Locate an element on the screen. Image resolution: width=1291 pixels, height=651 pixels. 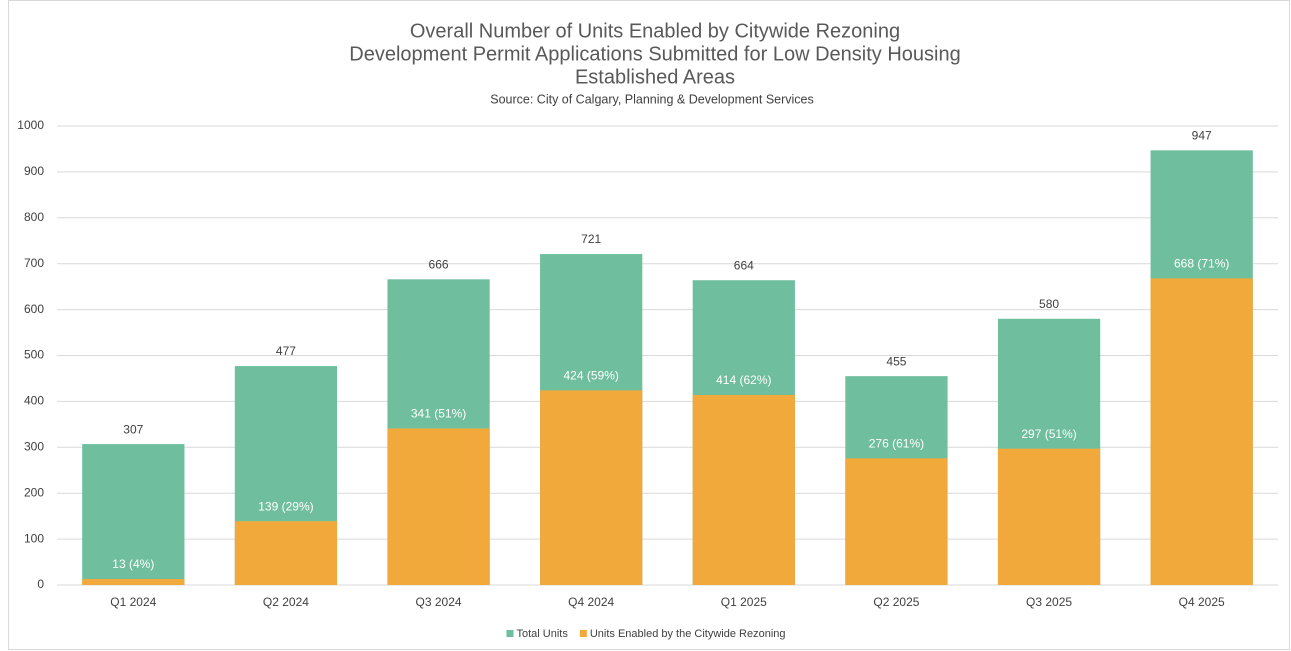
data-label: 580 is located at coordinates (1049, 304).